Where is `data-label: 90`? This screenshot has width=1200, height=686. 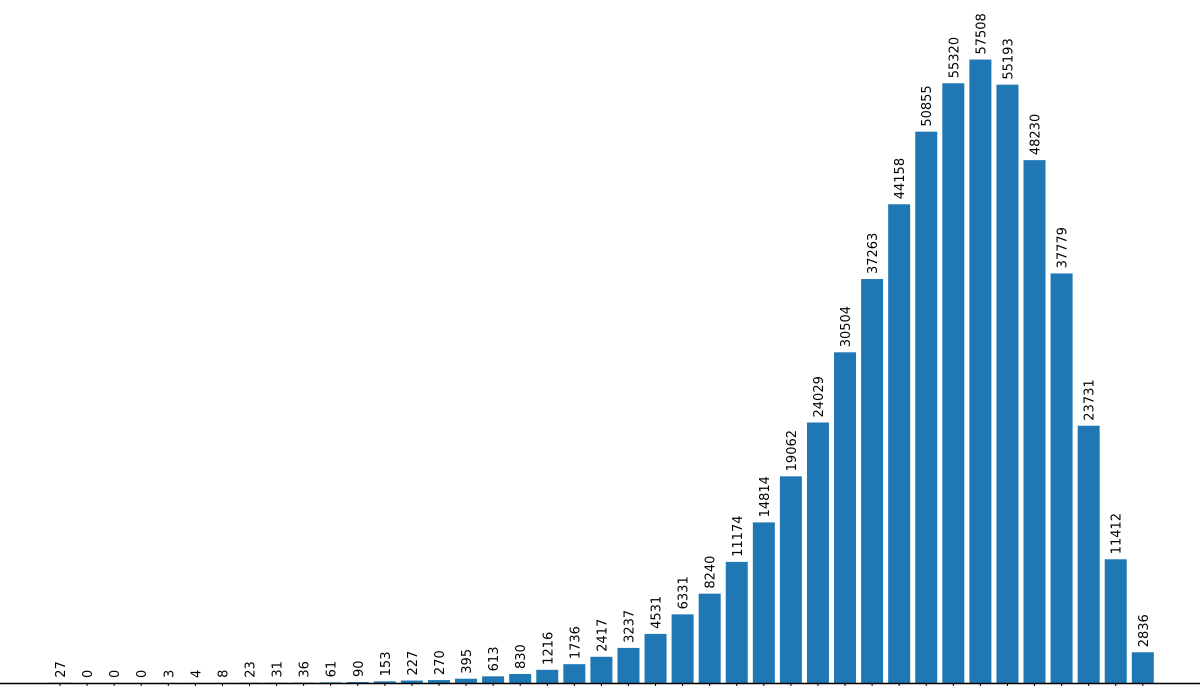
data-label: 90 is located at coordinates (359, 668).